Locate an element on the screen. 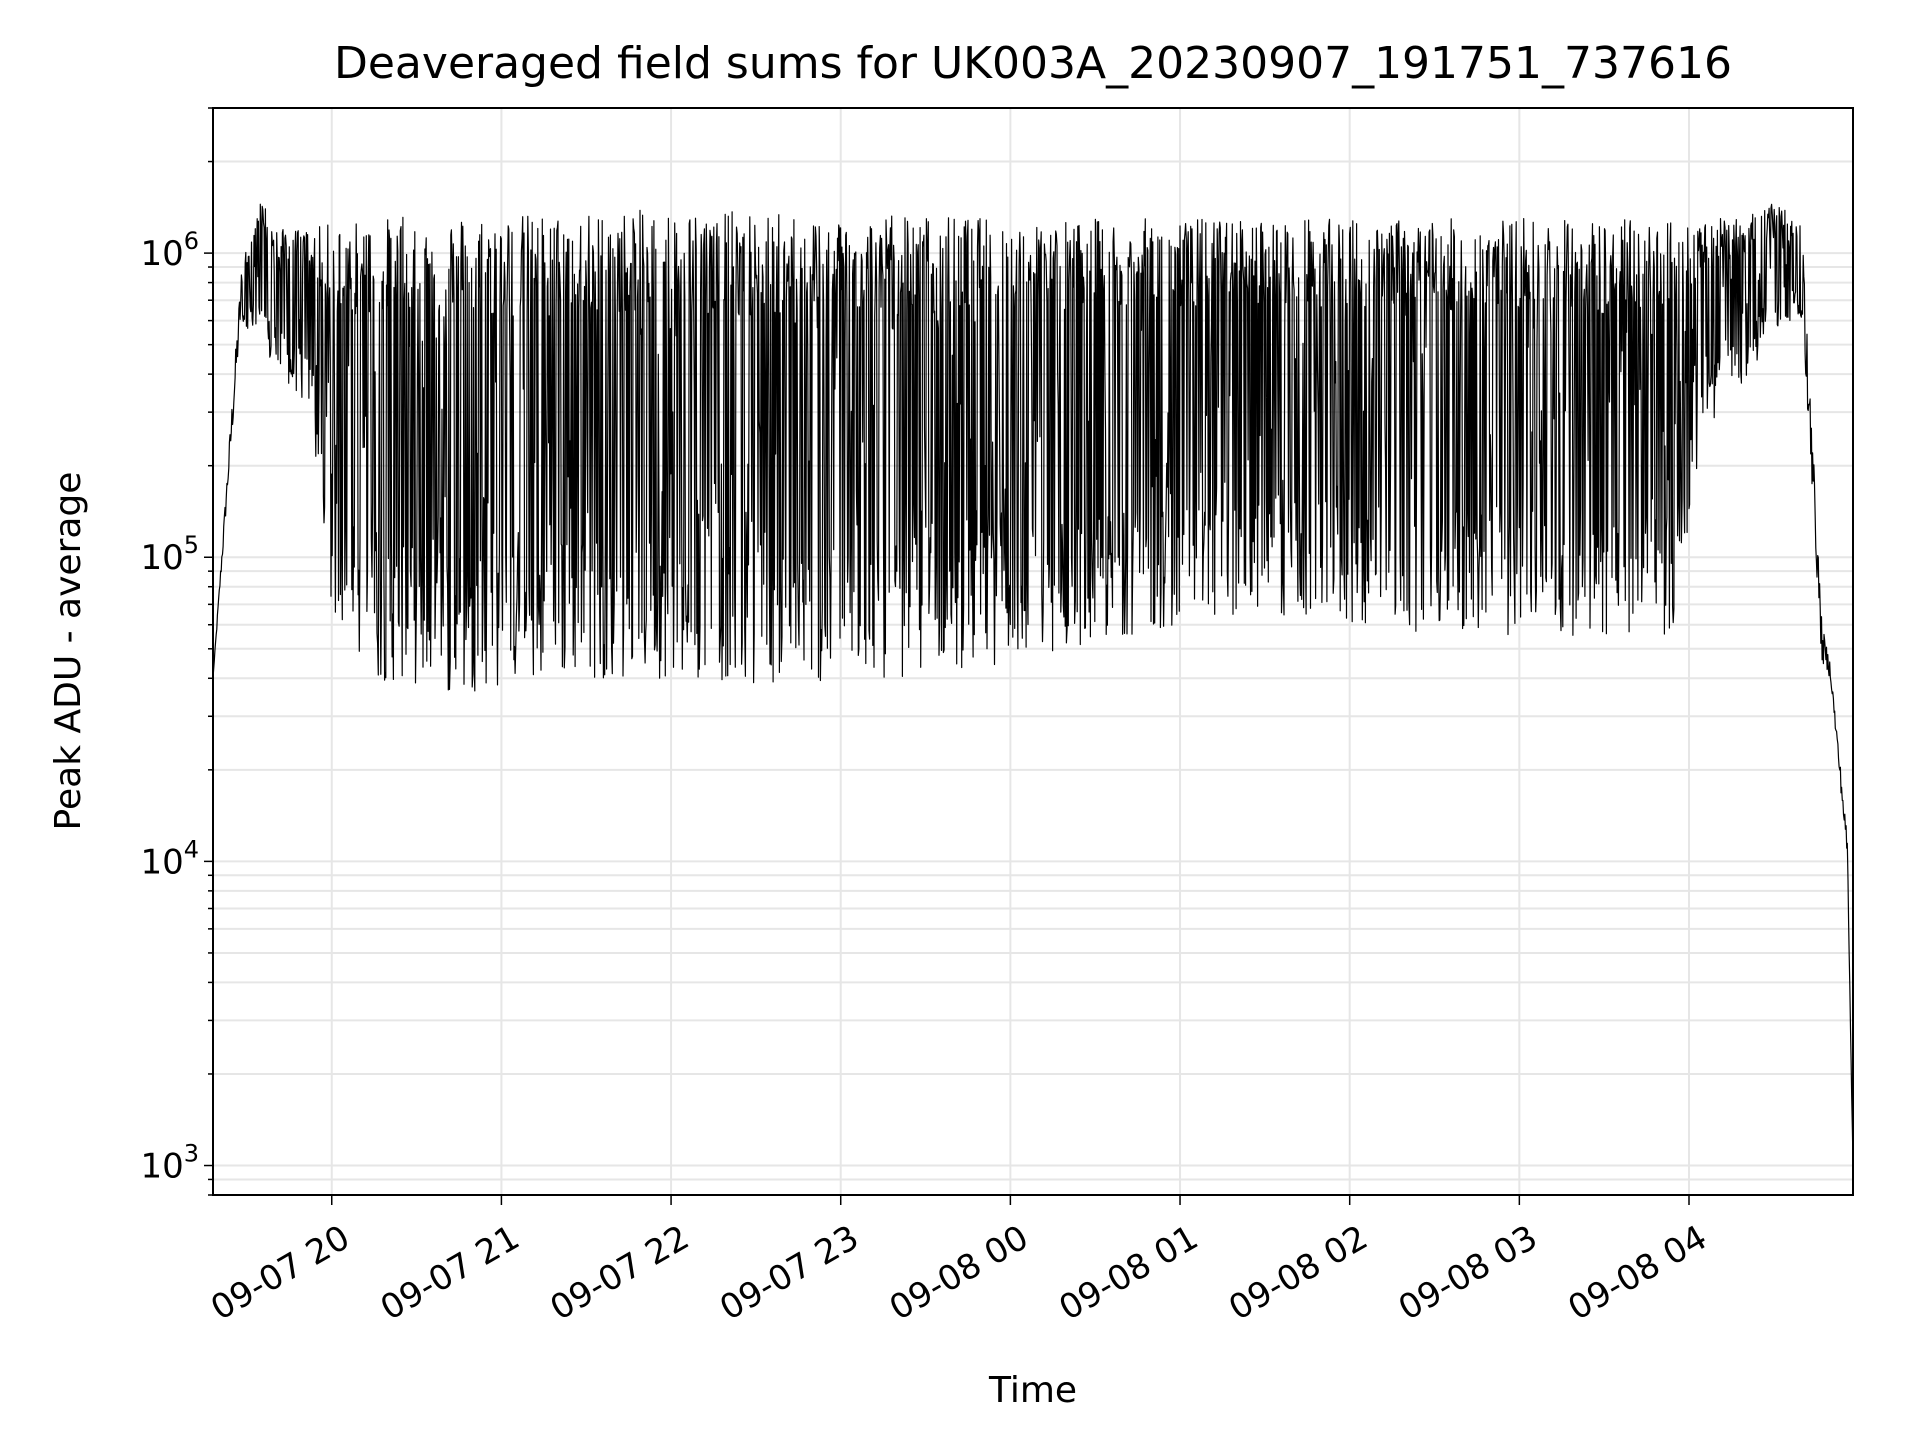 This screenshot has width=1920, height=1440. y-tick-label: 10⁴ is located at coordinates (169, 858).